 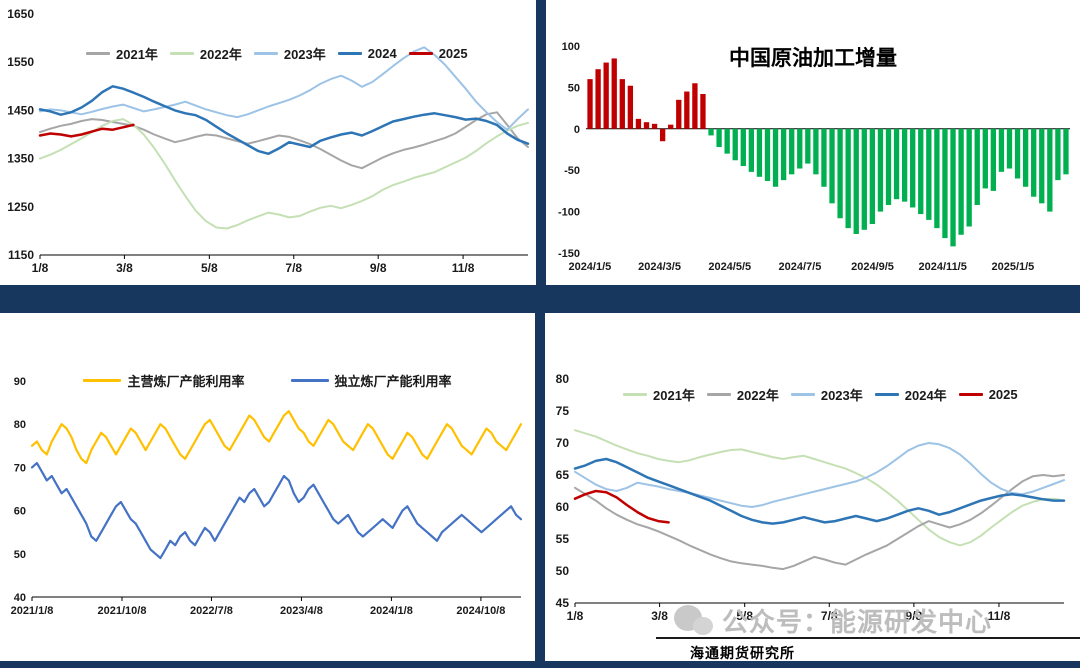 What do you see at coordinates (910, 394) in the screenshot?
I see `legend-item: 2024年` at bounding box center [910, 394].